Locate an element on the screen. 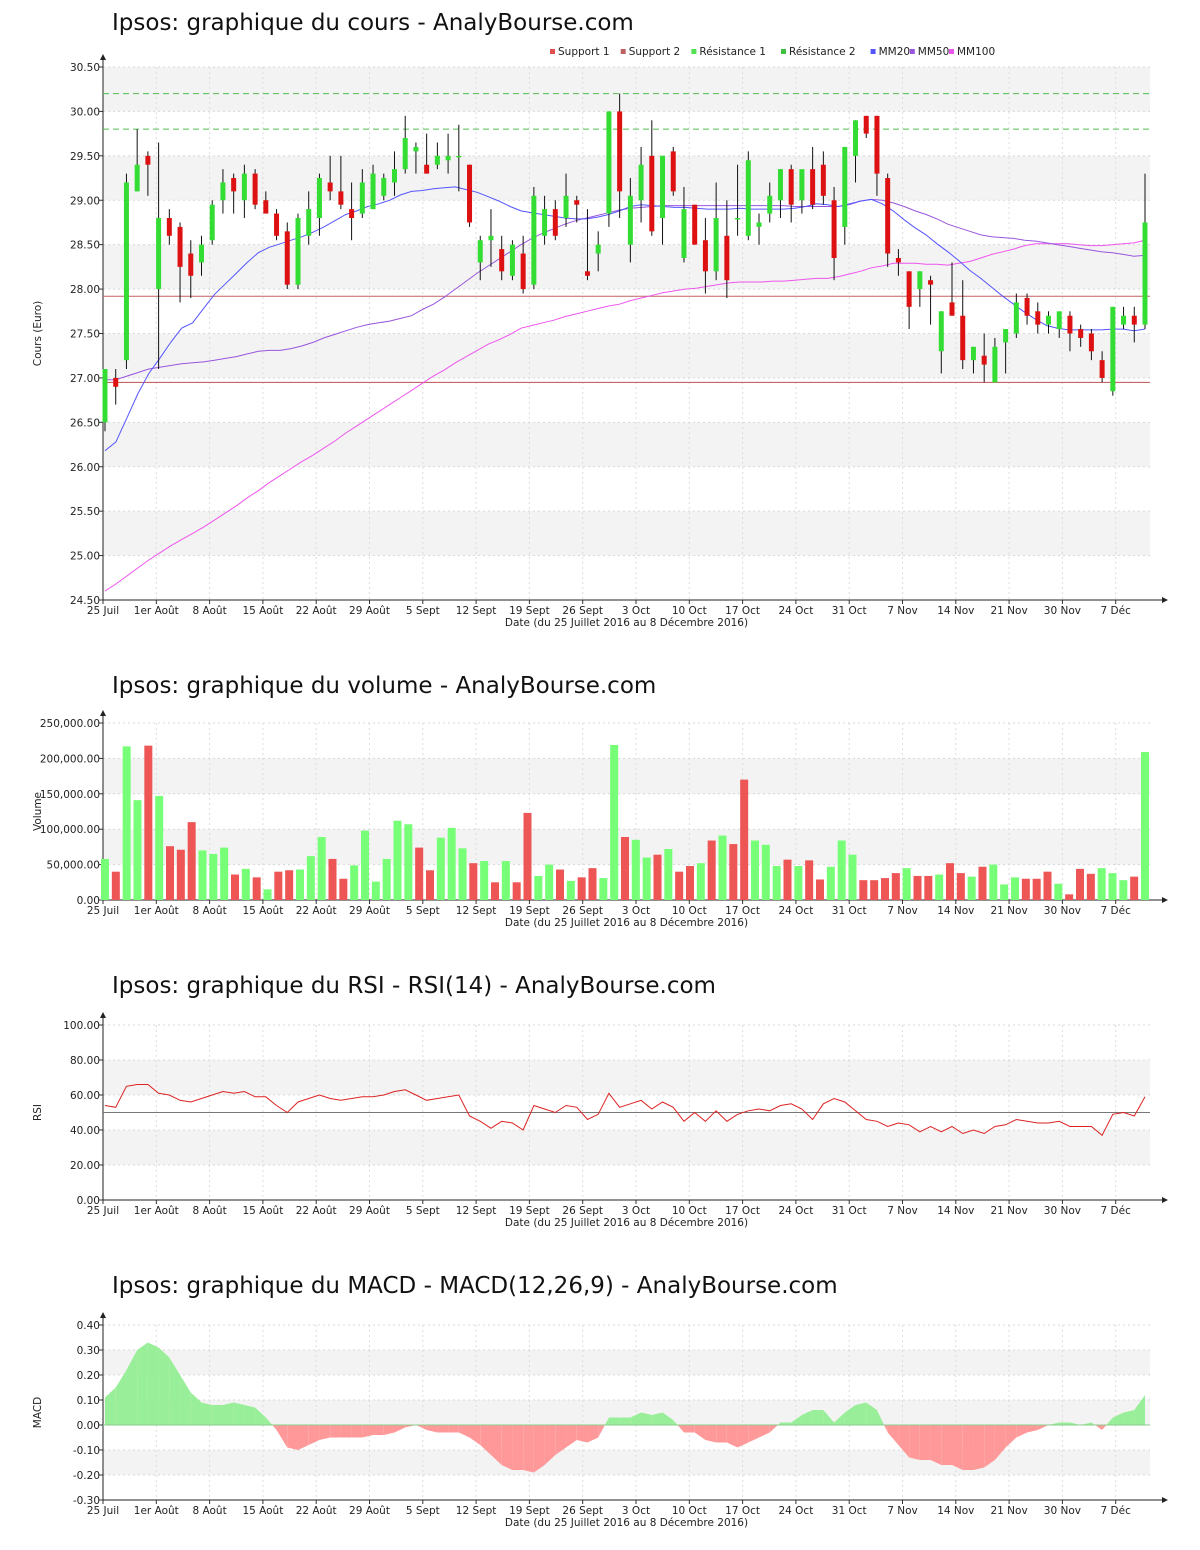 The width and height of the screenshot is (1200, 1550). x-tick-label: 12 Sept is located at coordinates (476, 911).